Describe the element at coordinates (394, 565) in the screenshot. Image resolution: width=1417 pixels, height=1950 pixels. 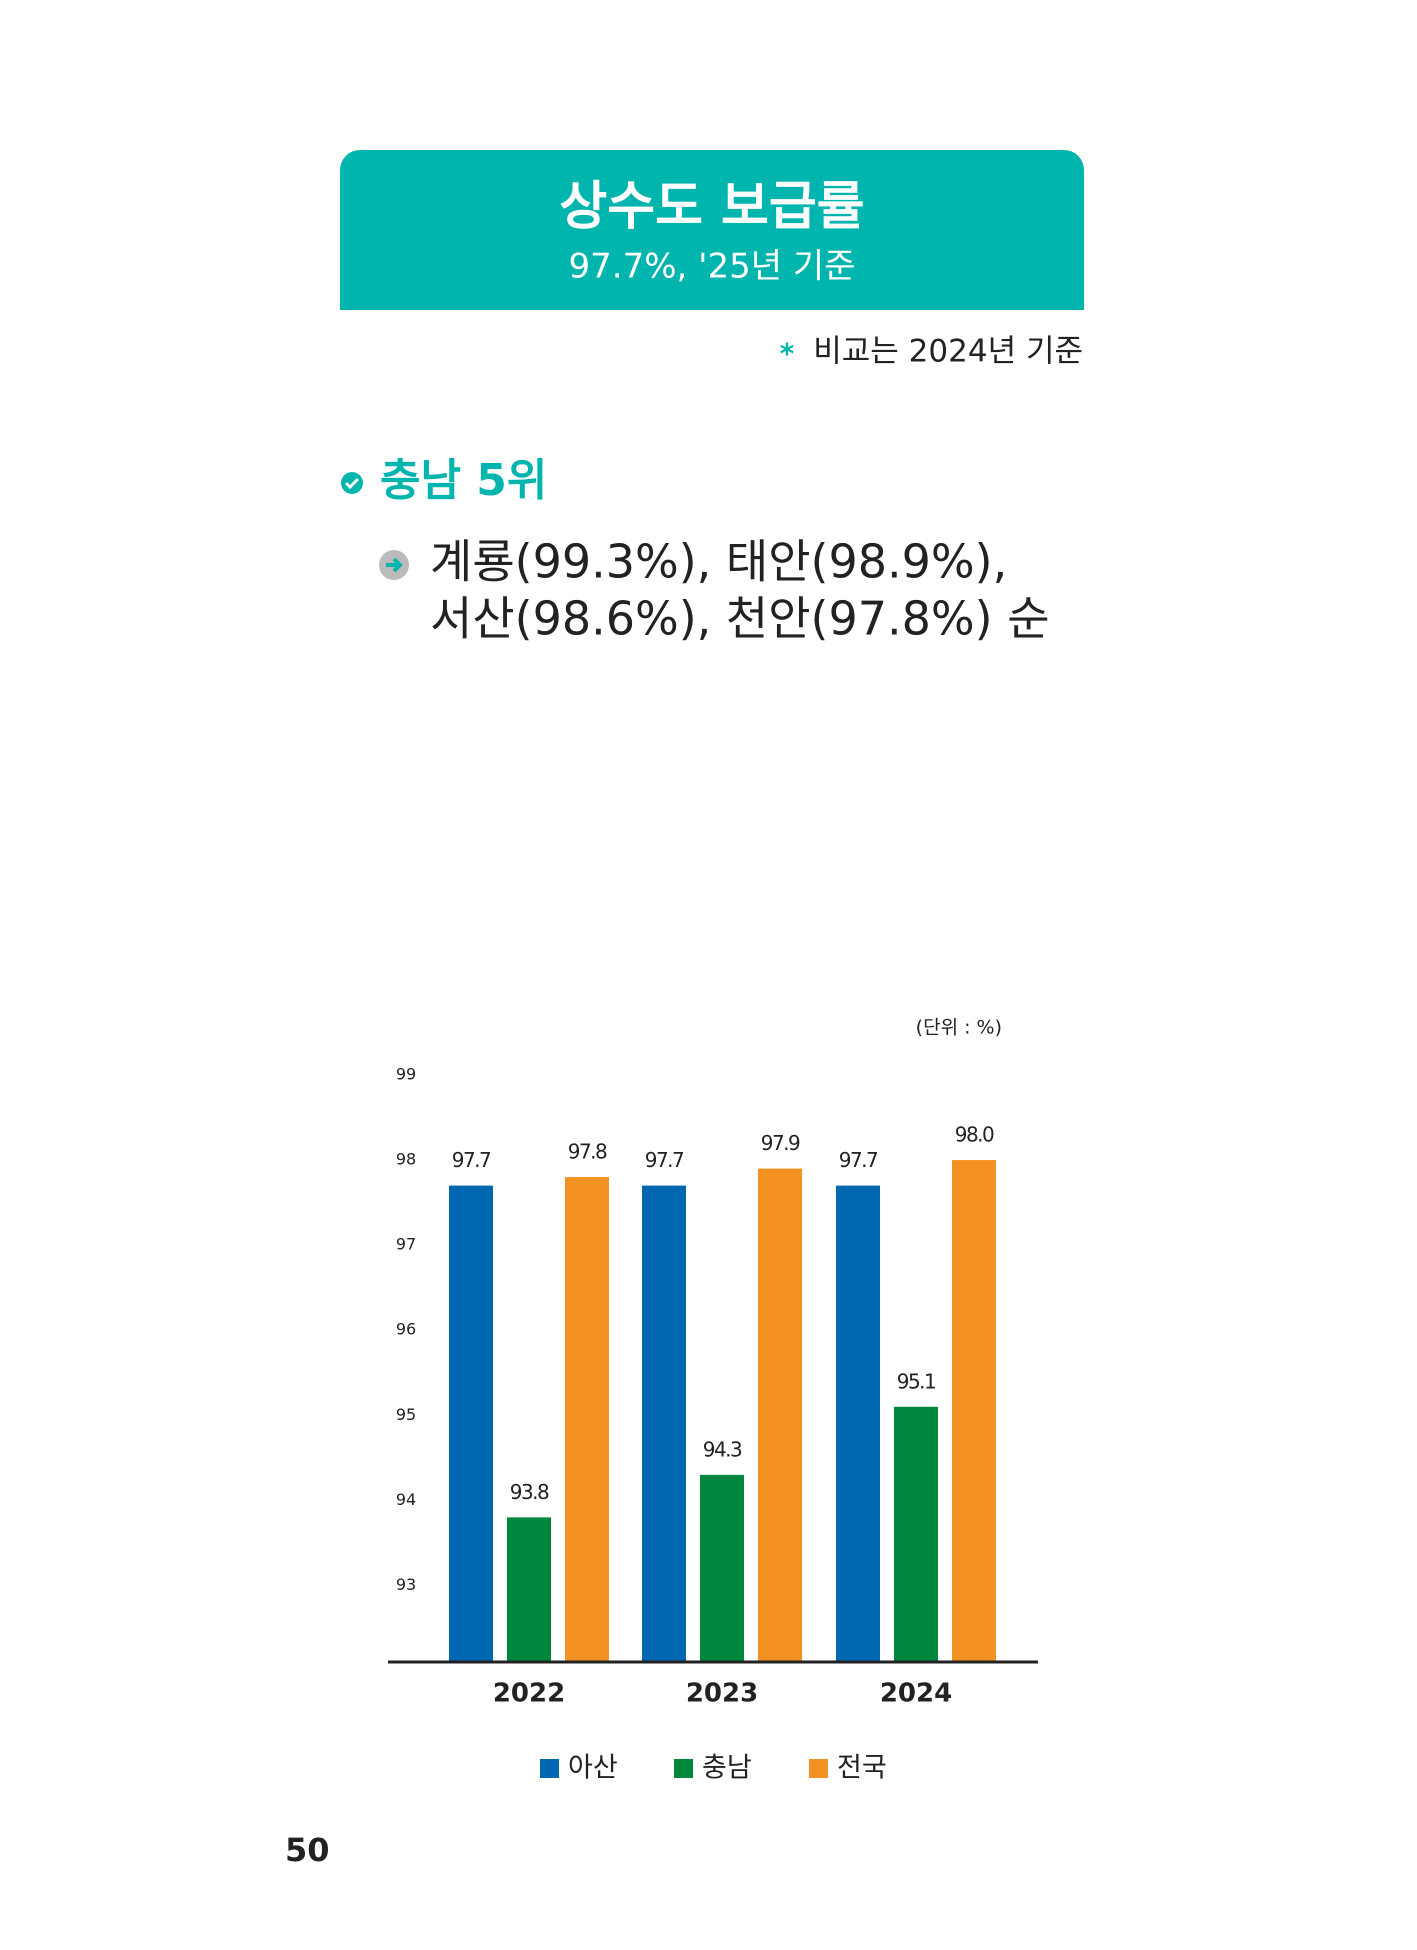
I see `arrow-mark` at that location.